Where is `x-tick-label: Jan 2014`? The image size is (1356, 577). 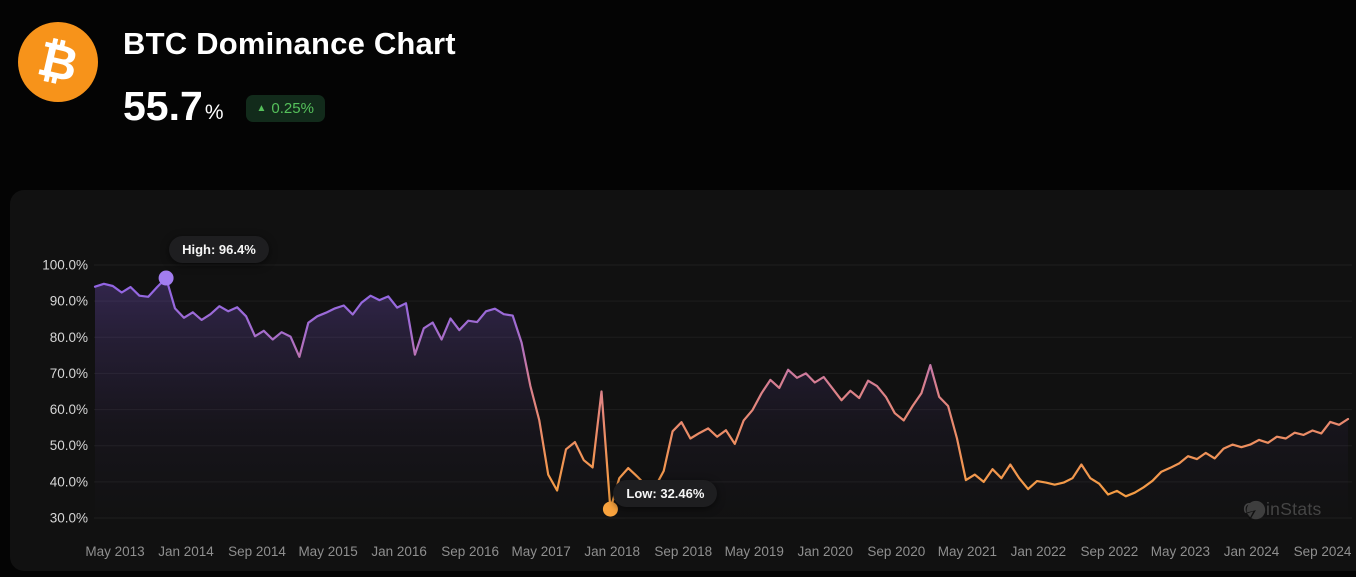 x-tick-label: Jan 2014 is located at coordinates (186, 551).